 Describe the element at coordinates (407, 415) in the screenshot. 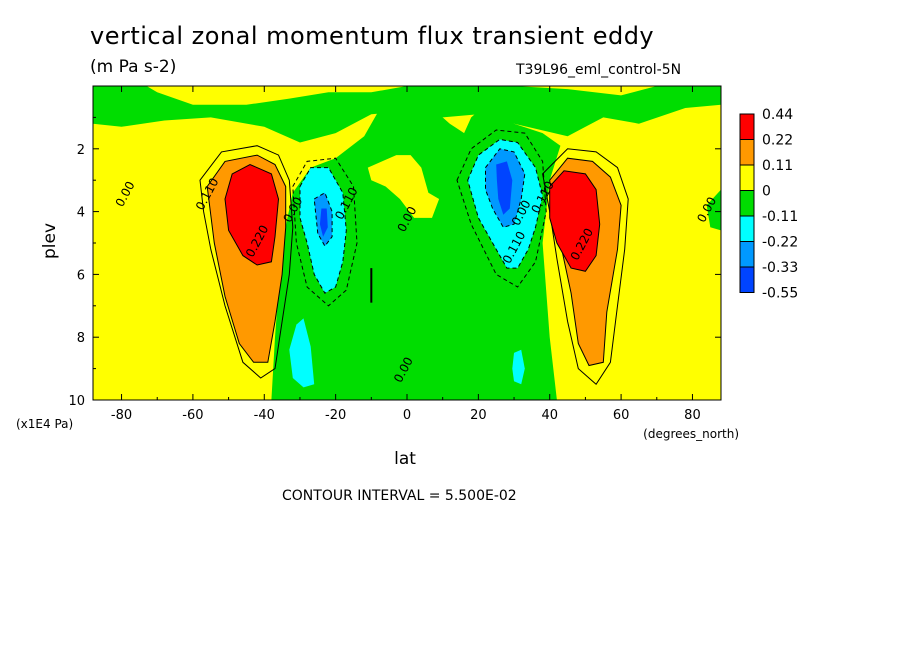

I see `x-tick-label: 0` at that location.